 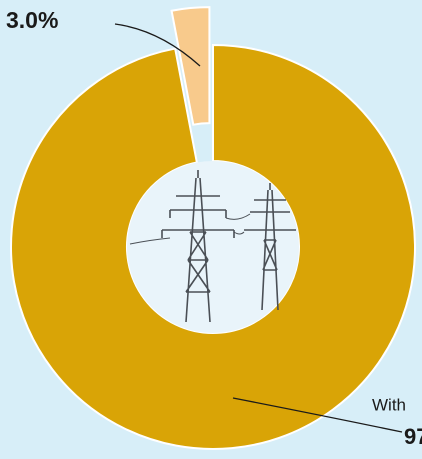 What do you see at coordinates (389, 404) in the screenshot?
I see `slice-label: With` at bounding box center [389, 404].